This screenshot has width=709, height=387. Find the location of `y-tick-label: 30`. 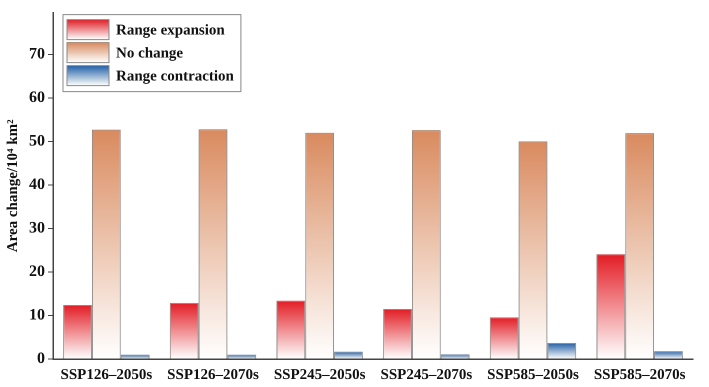

y-tick-label: 30 is located at coordinates (37, 228).